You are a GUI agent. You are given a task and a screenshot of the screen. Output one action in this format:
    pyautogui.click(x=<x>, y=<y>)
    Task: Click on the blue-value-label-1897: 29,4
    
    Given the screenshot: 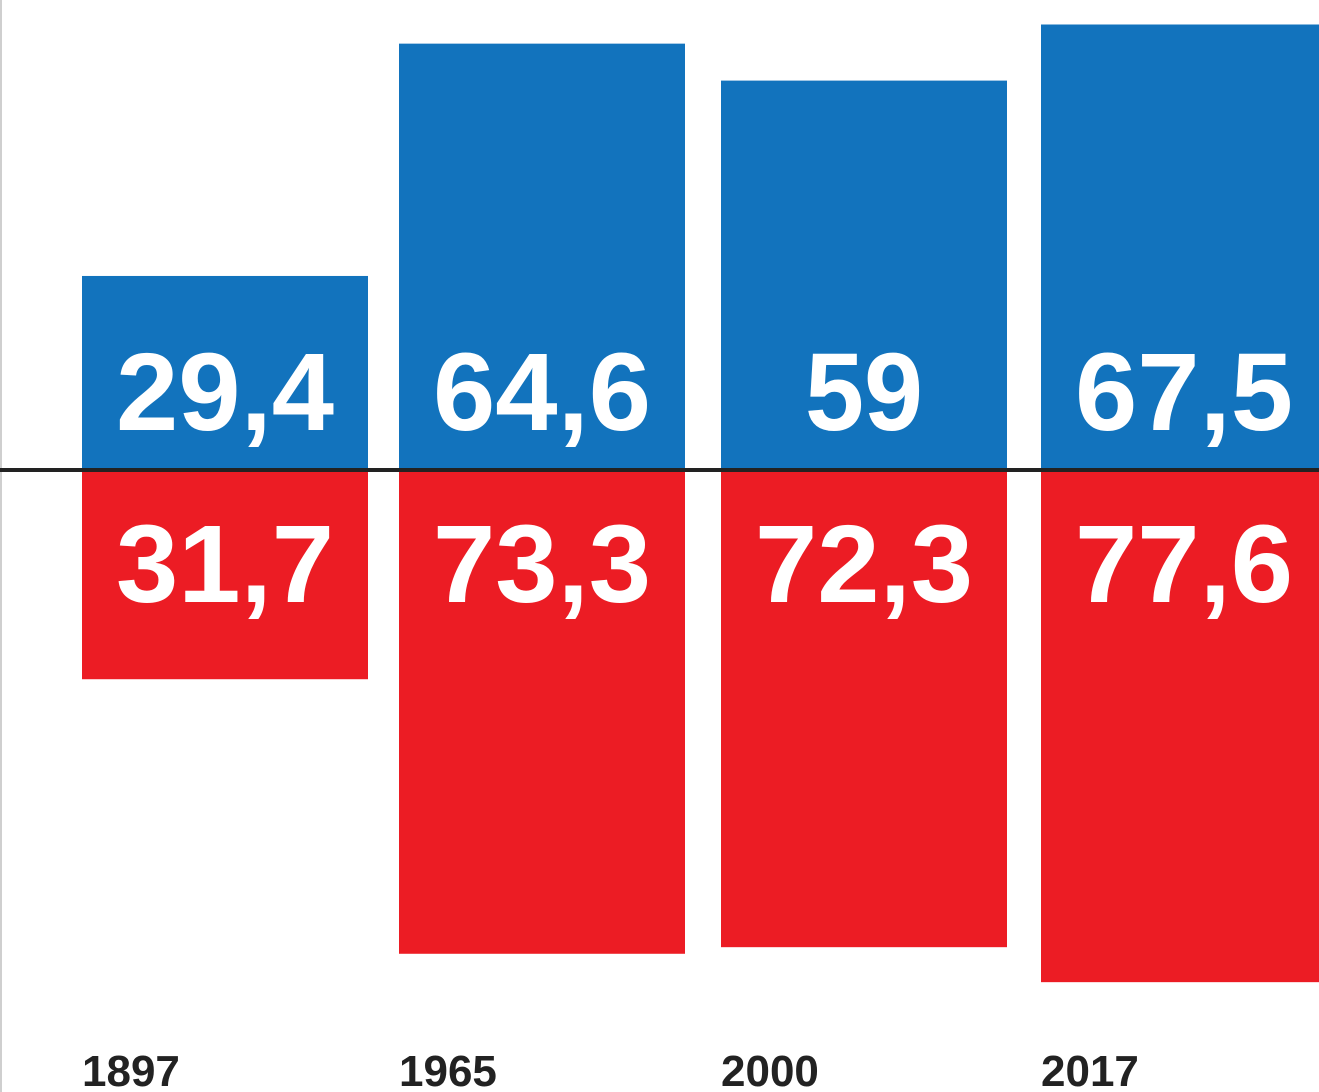 What is the action you would take?
    pyautogui.click(x=225, y=392)
    